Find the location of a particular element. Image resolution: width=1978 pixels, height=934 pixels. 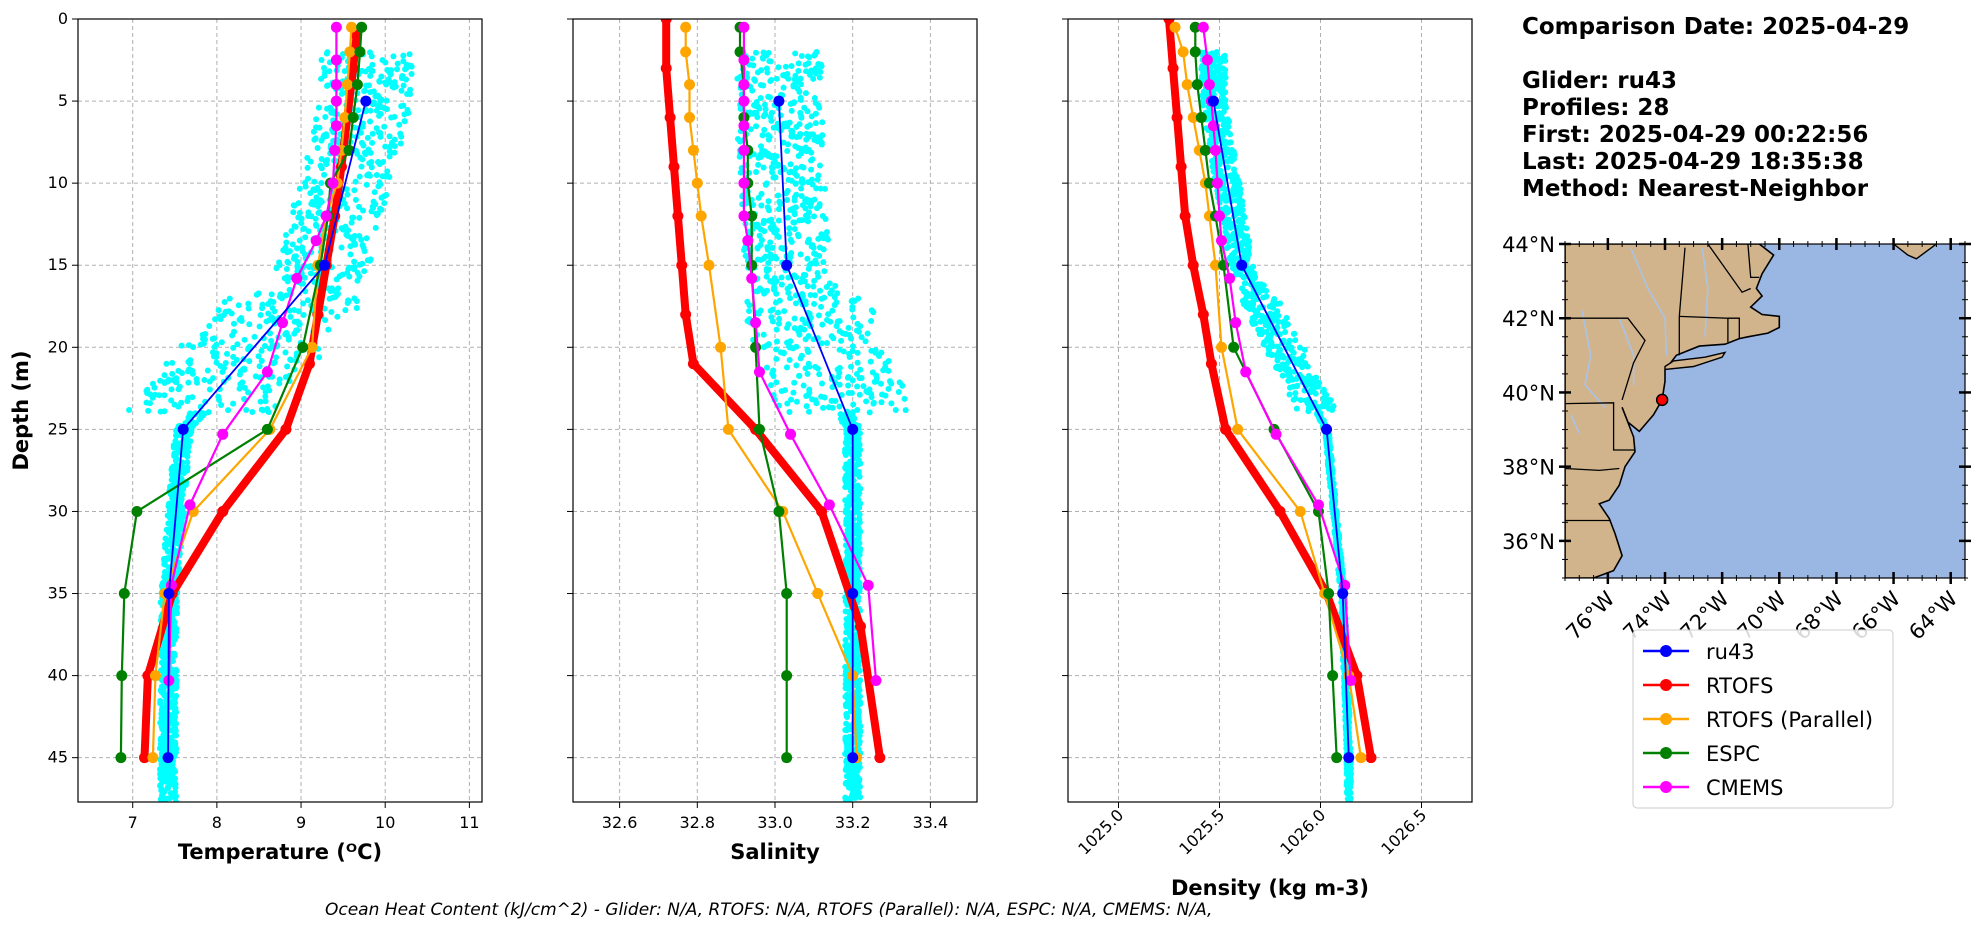

y-tick-label: 35 is located at coordinates (58, 593).